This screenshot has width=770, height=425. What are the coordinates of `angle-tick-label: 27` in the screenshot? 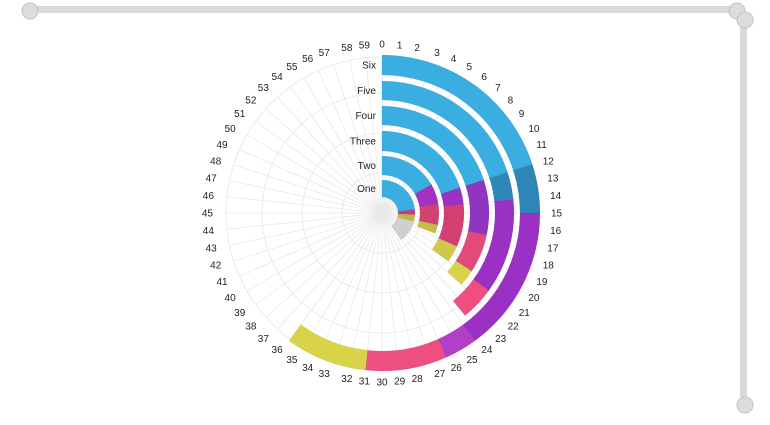 It's located at (440, 374).